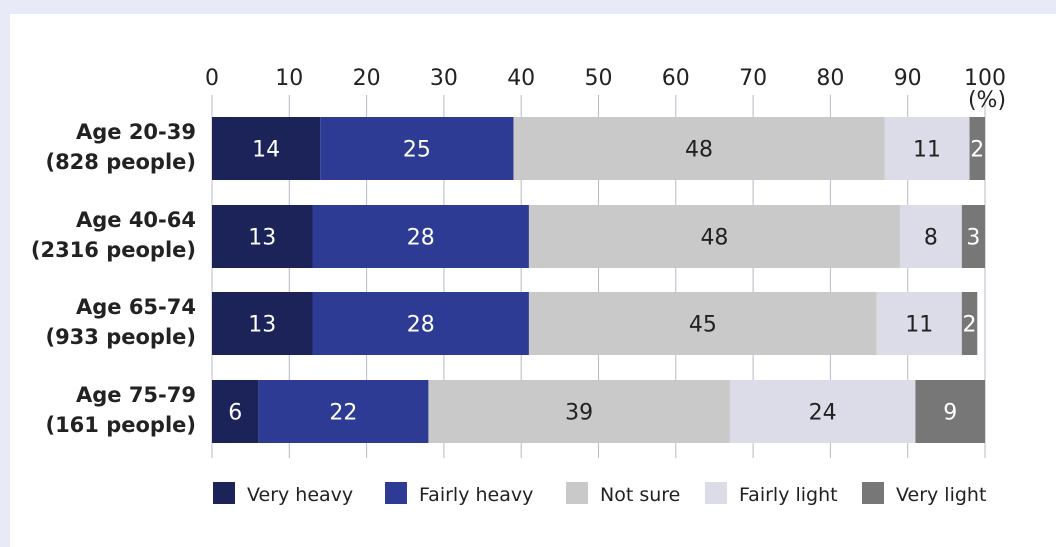 This screenshot has width=1056, height=547. Describe the element at coordinates (753, 78) in the screenshot. I see `x-tick-label: 70` at that location.